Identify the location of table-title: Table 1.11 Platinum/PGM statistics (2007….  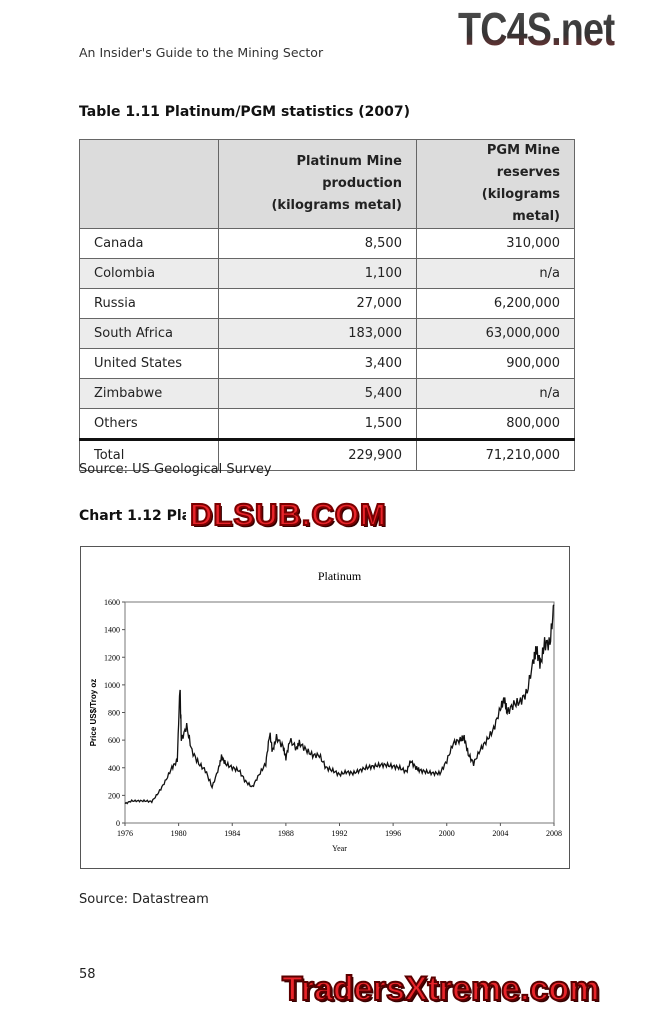
(245, 112).